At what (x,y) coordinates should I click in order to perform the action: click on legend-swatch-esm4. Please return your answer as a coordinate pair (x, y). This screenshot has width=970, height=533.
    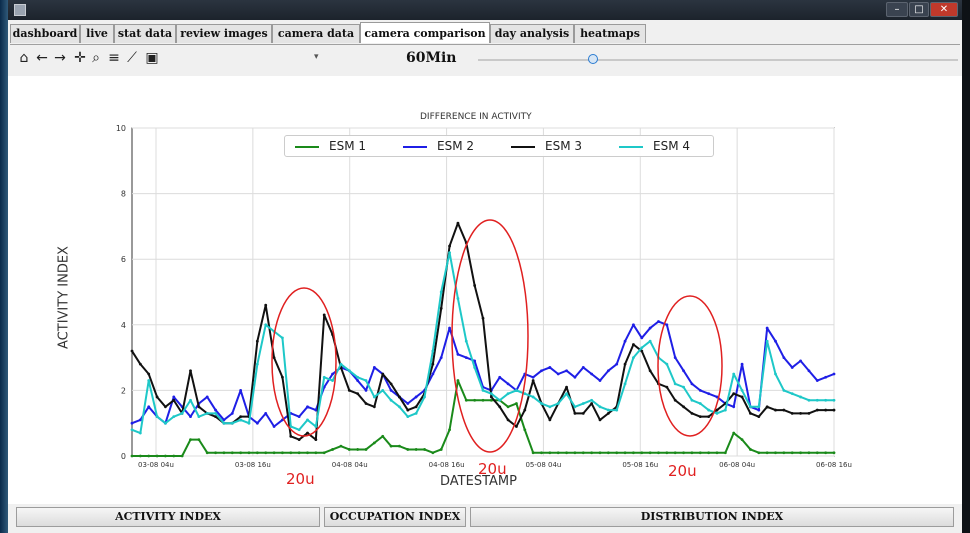
    Looking at the image, I should click on (631, 147).